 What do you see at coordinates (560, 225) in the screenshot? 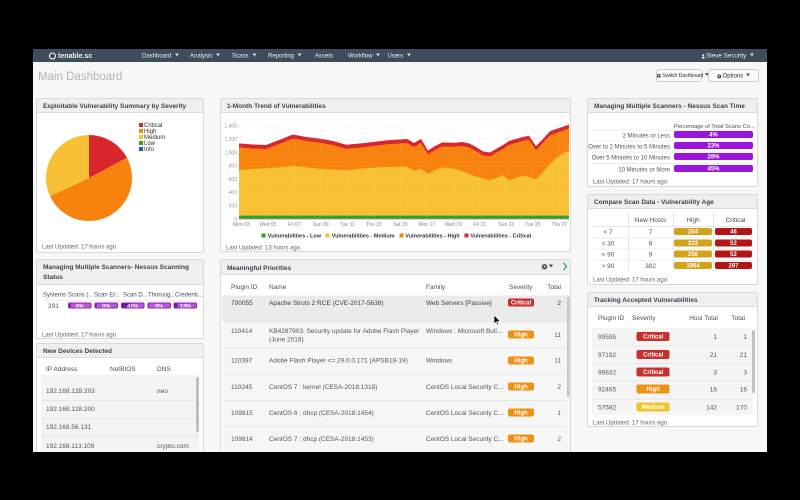
I see `svg-text: Thu 27` at bounding box center [560, 225].